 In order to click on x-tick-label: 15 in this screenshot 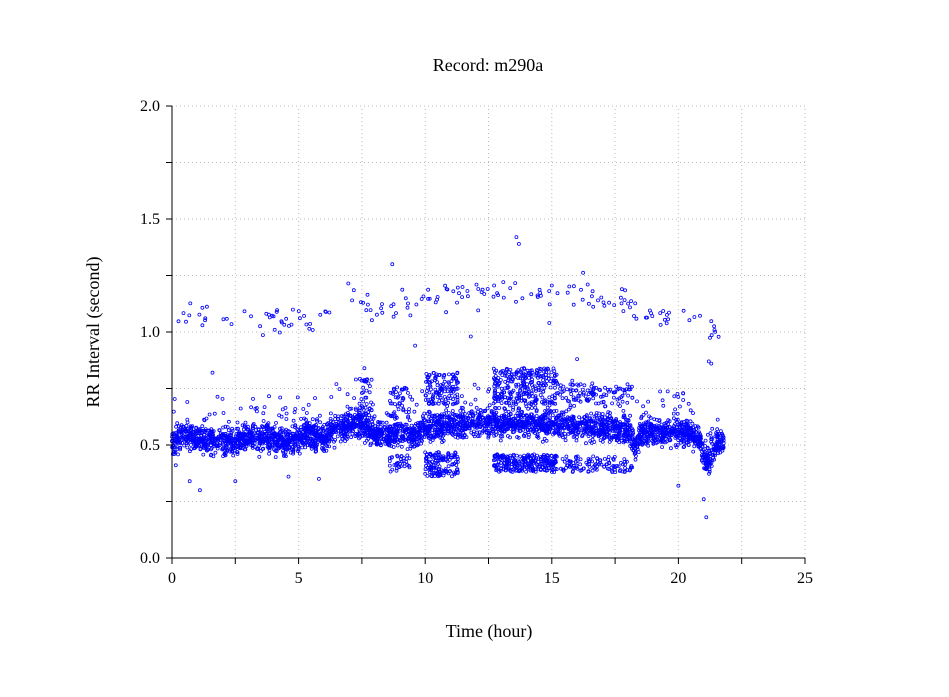, I will do `click(552, 578)`.